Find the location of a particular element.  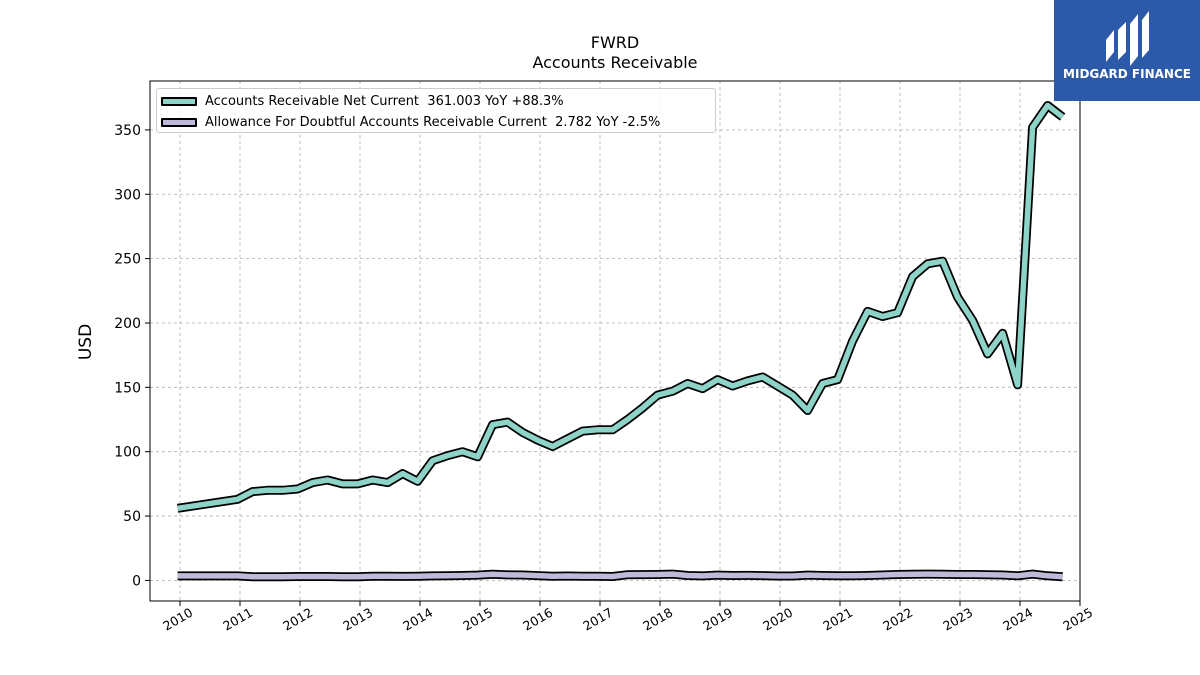

x-tick-label: 2022 is located at coordinates (897, 619).